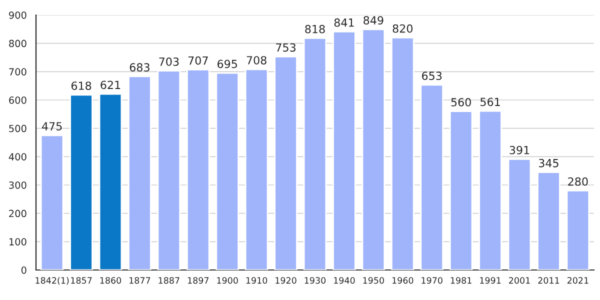  What do you see at coordinates (81, 280) in the screenshot?
I see `x-tick-label: 1857` at bounding box center [81, 280].